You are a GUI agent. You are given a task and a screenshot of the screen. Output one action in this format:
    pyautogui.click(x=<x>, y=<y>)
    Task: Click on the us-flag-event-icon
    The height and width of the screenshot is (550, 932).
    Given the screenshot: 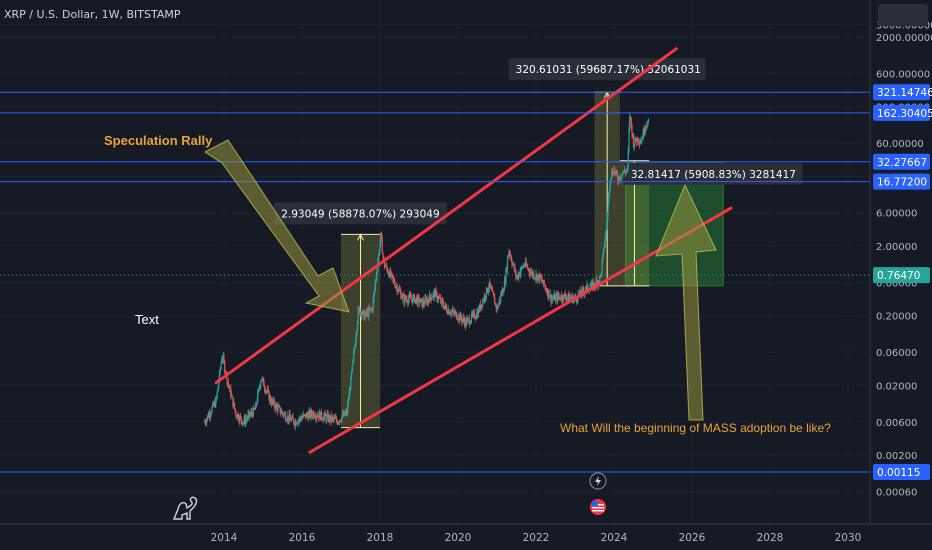 What is the action you would take?
    pyautogui.click(x=598, y=507)
    